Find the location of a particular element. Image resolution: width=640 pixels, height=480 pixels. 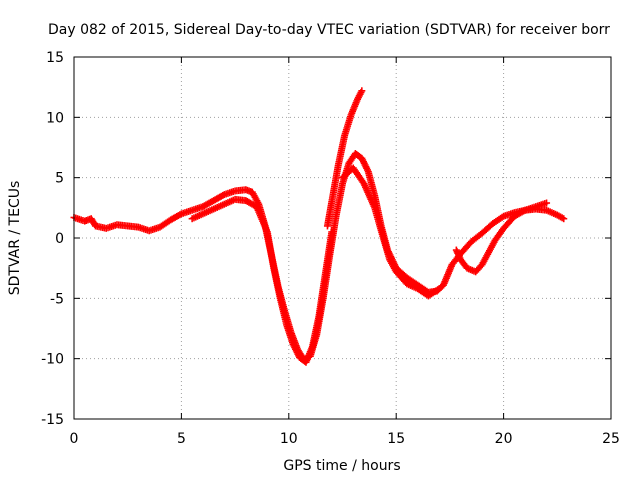

y-tick-label: -15 is located at coordinates (52, 420).